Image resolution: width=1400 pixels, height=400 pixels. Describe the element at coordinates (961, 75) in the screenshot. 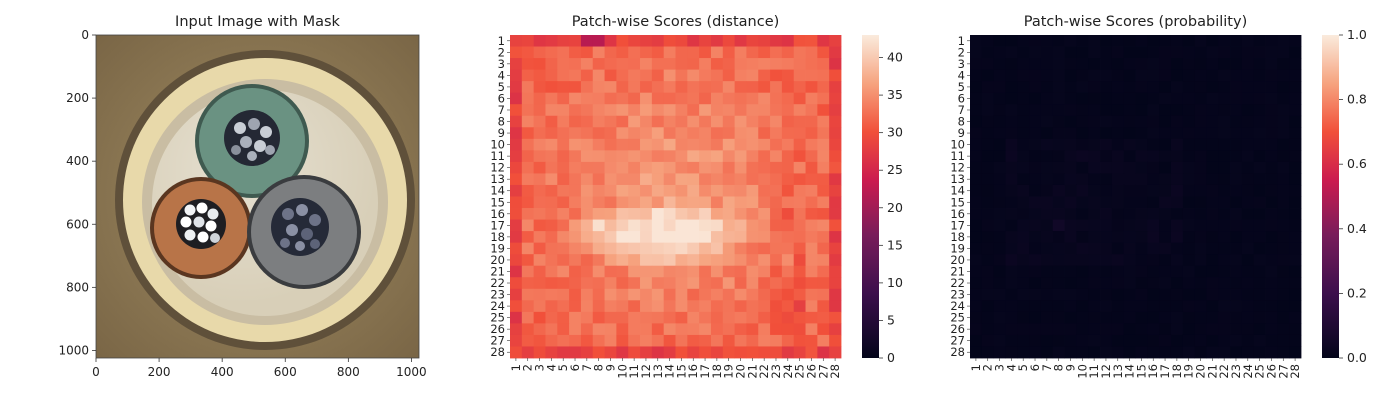

I see `row-label: 4` at that location.